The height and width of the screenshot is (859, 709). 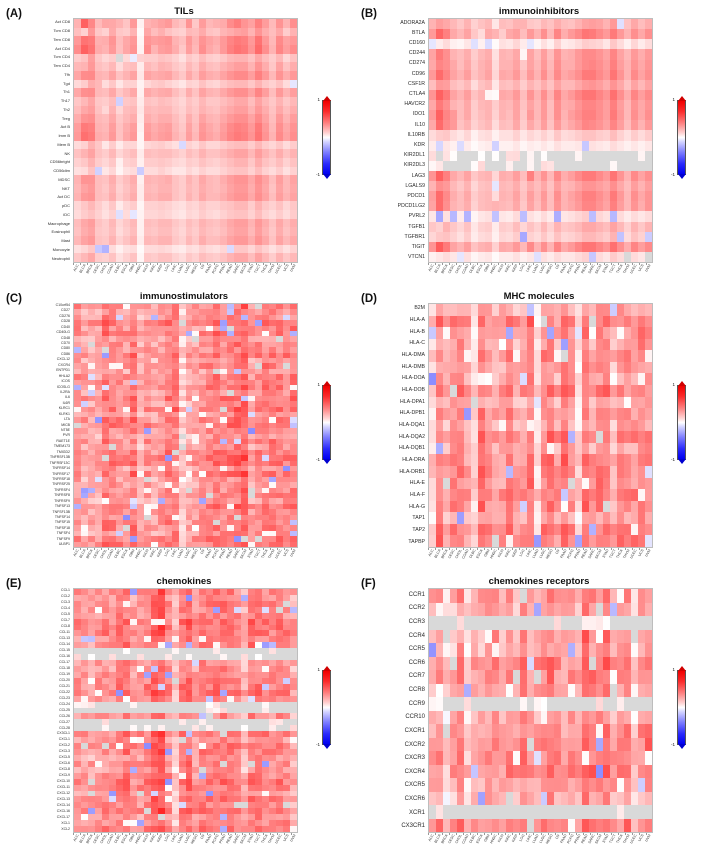 What do you see at coordinates (111, 264) in the screenshot?
I see `x-tick` at bounding box center [111, 264].